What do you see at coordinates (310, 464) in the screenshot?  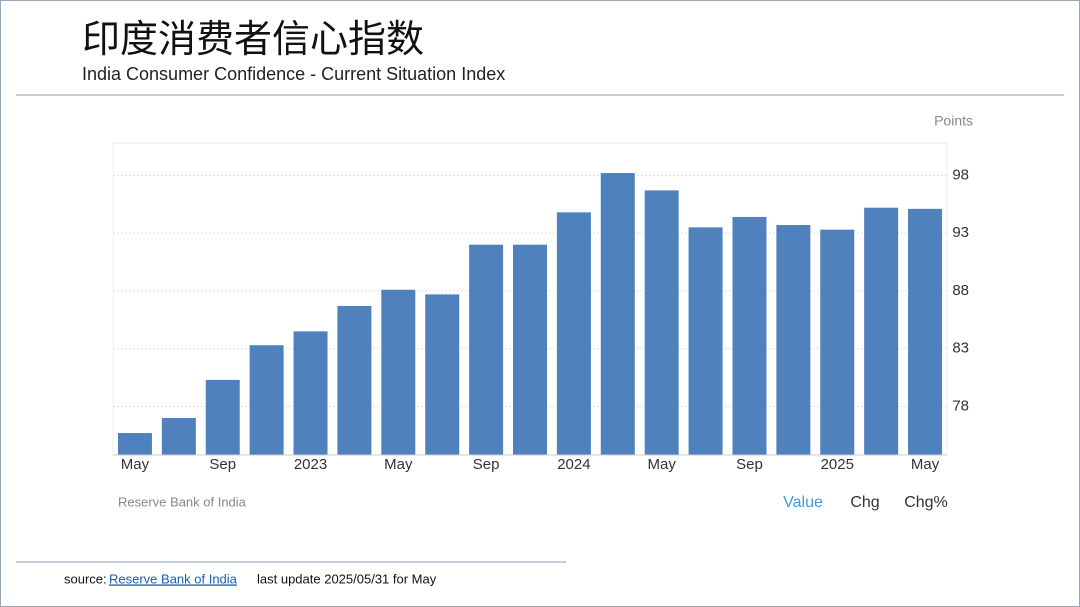 I see `x-tick-label: 2023` at bounding box center [310, 464].